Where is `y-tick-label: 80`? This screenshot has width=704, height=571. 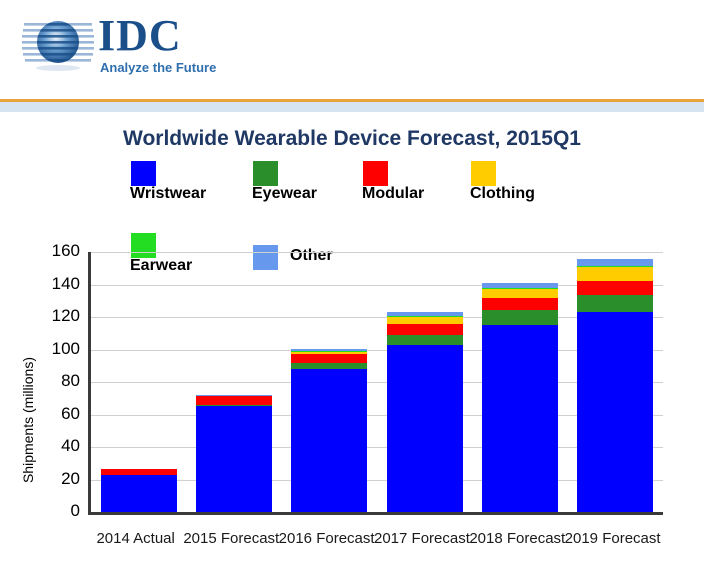 y-tick-label: 80 is located at coordinates (70, 380).